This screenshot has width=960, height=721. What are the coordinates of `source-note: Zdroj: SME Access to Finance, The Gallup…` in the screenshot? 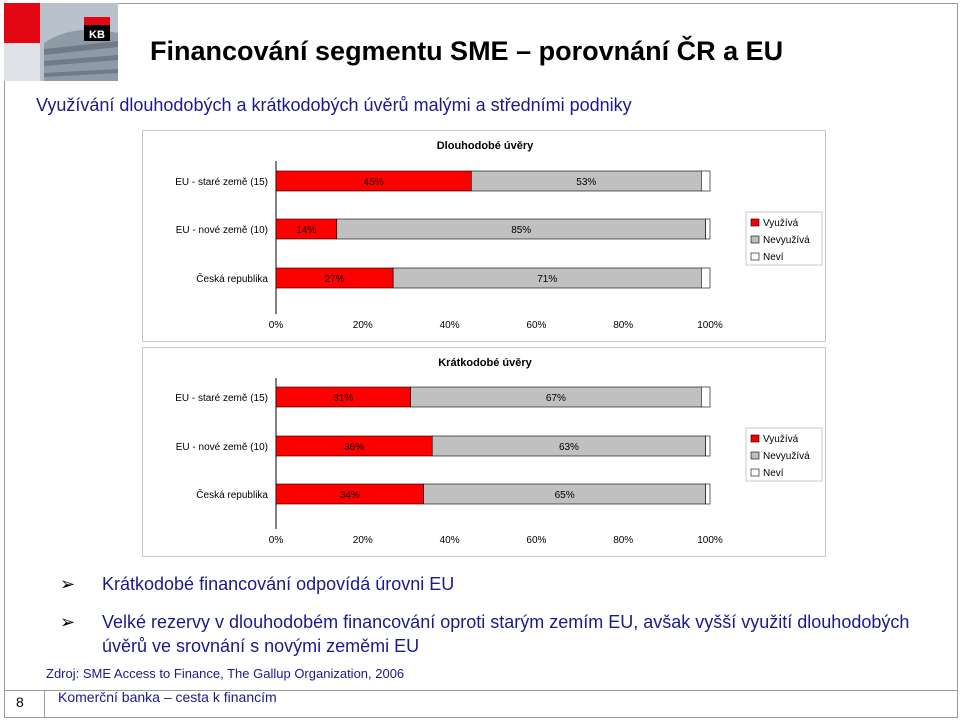 It's located at (225, 673).